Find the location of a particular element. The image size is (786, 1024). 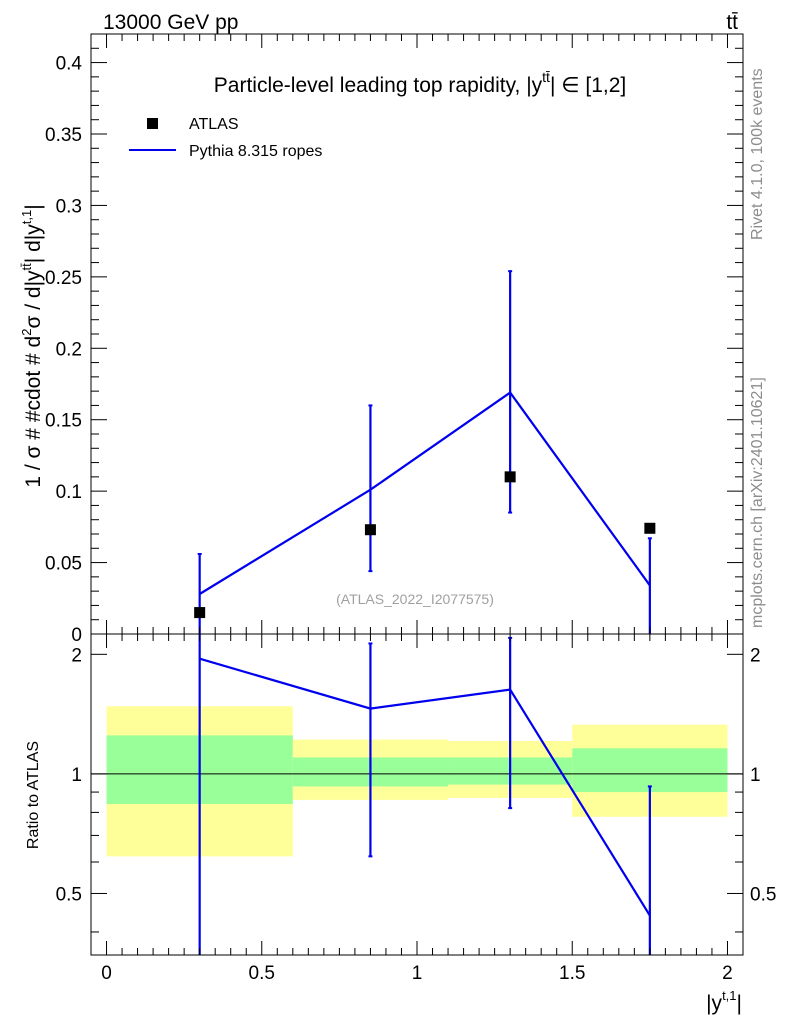

main-y-axis-label: 1 / σ # #cdot # d2σ / d|ytt̄| d|yt,1| is located at coordinates (32, 345).